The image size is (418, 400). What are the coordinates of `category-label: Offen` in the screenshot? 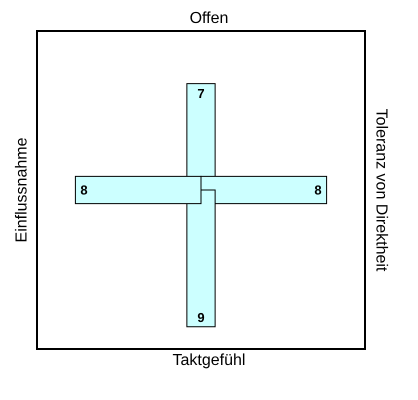 It's located at (209, 19).